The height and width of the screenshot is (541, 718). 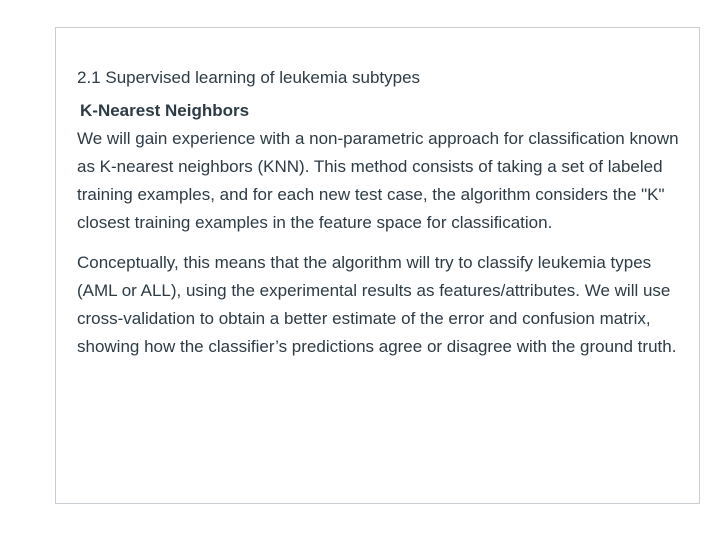 What do you see at coordinates (165, 110) in the screenshot?
I see `subheading-knn: K-Nearest Neighbors` at bounding box center [165, 110].